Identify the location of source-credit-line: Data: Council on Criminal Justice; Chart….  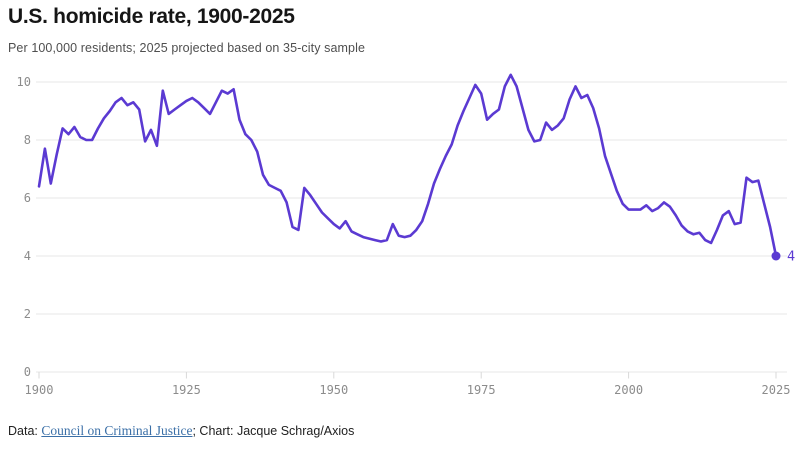
(181, 431).